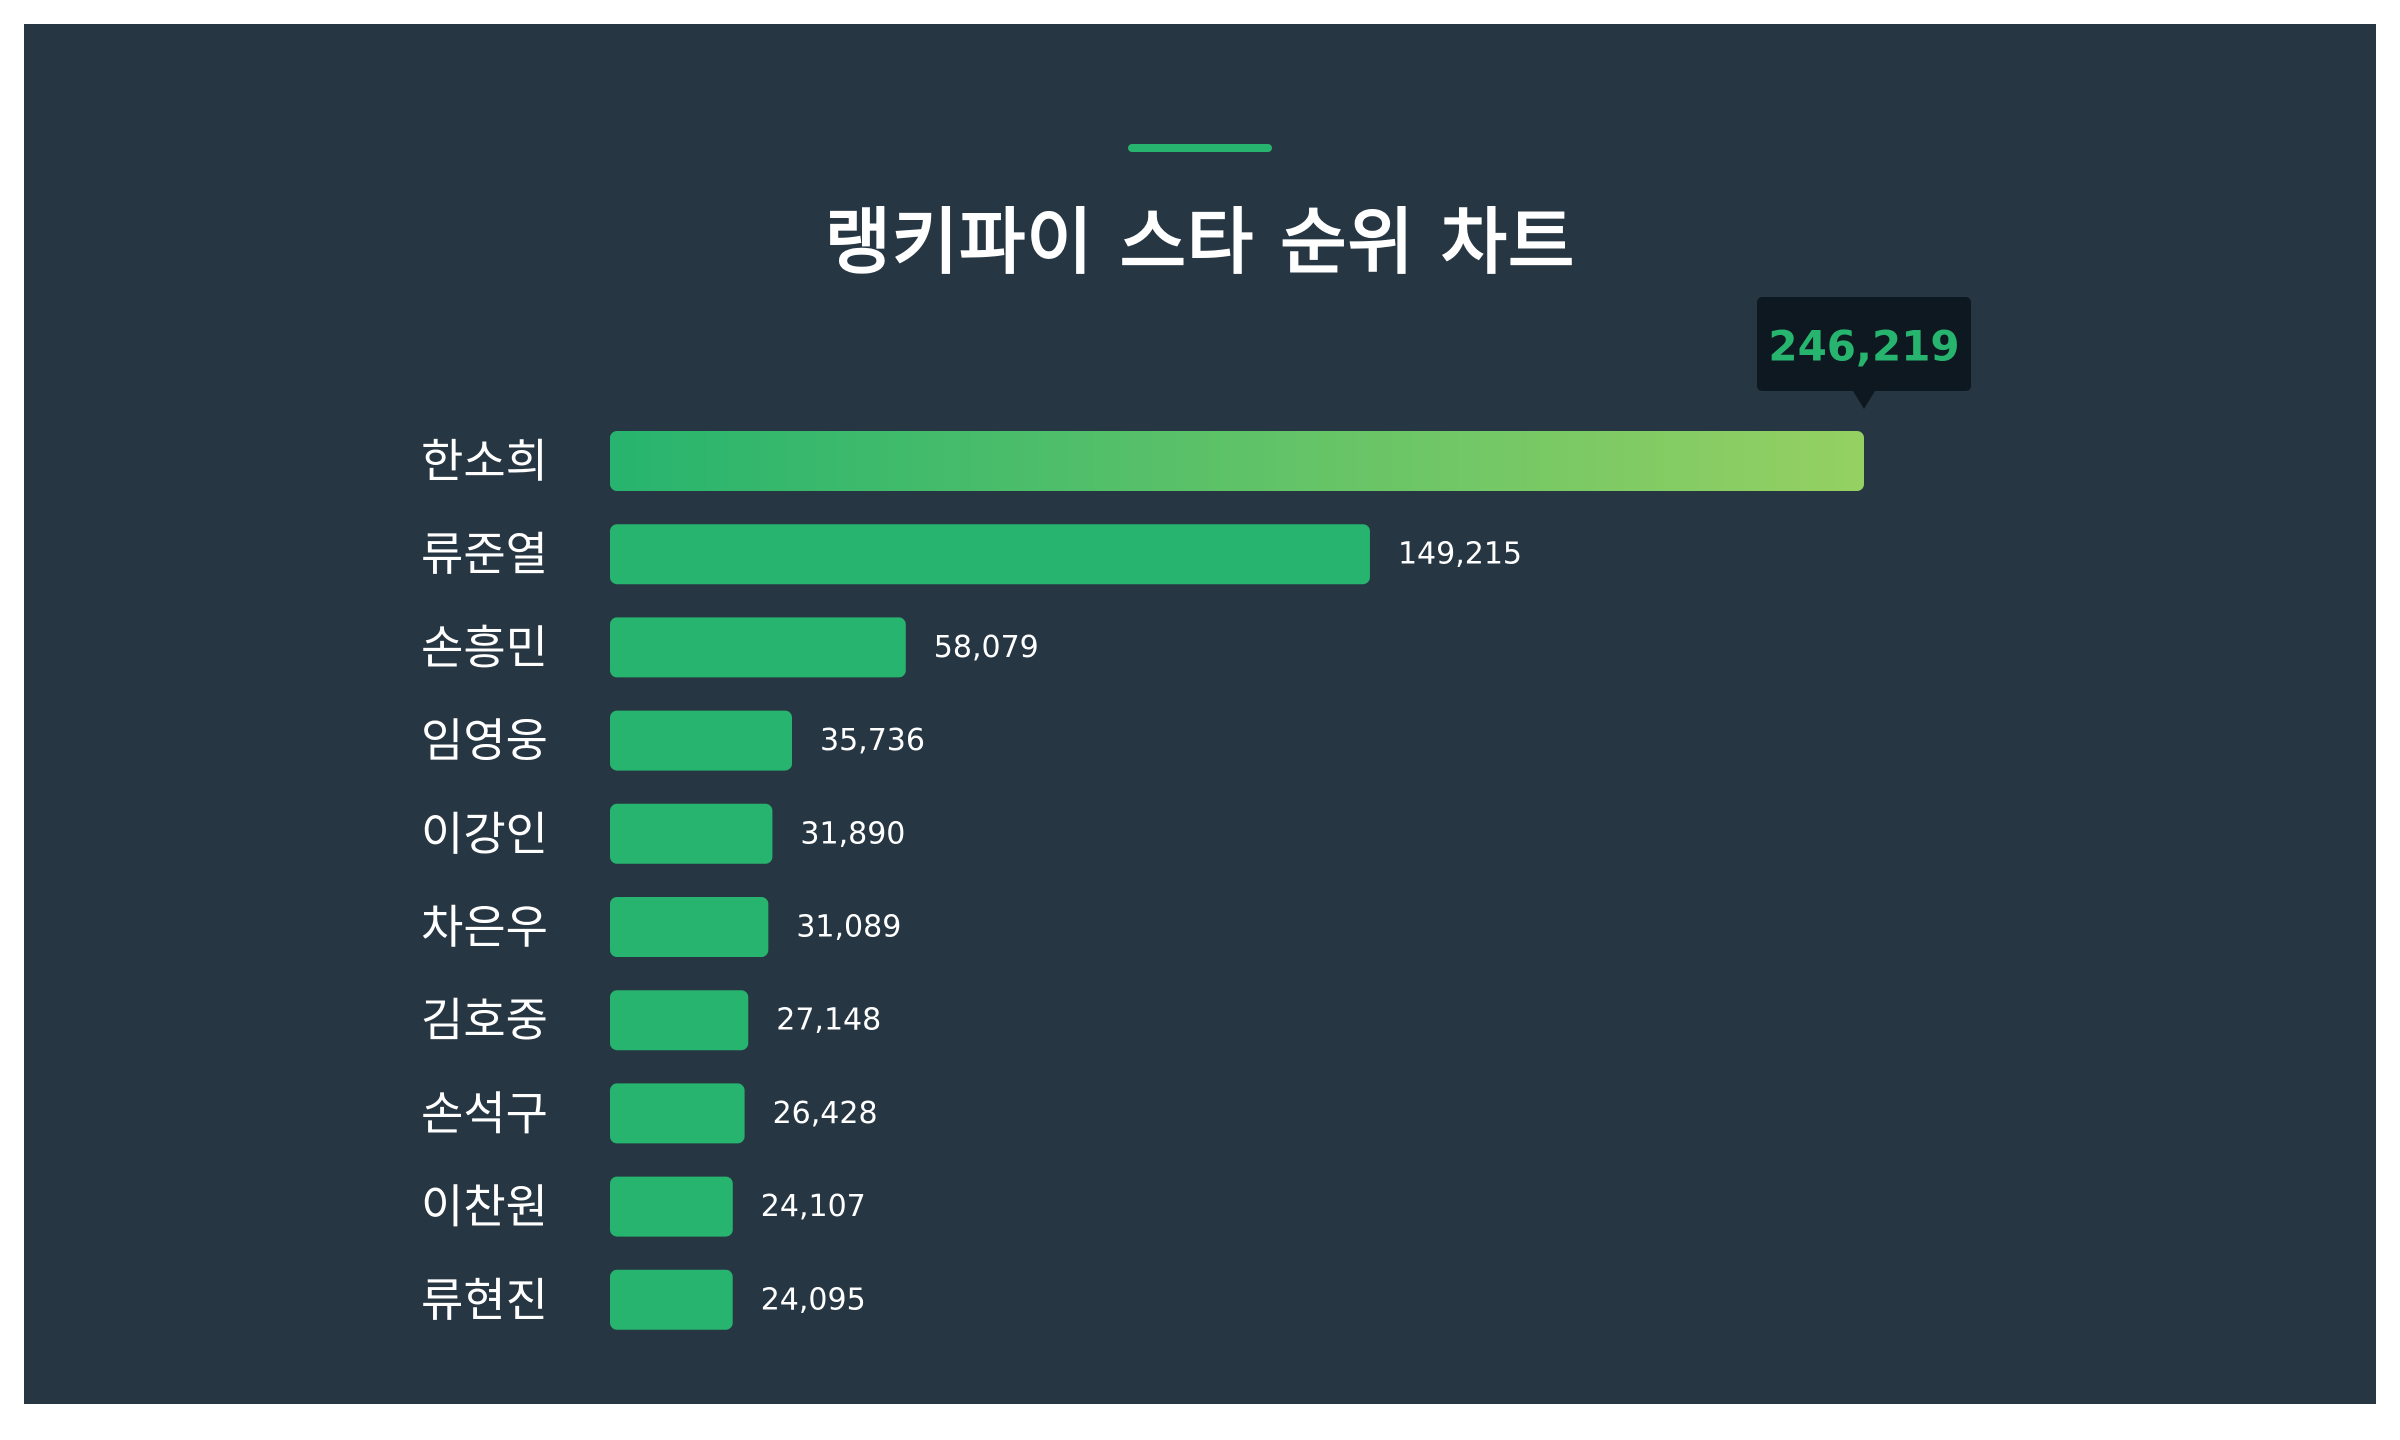  Describe the element at coordinates (852, 833) in the screenshot. I see `value-label: 31,890` at that location.